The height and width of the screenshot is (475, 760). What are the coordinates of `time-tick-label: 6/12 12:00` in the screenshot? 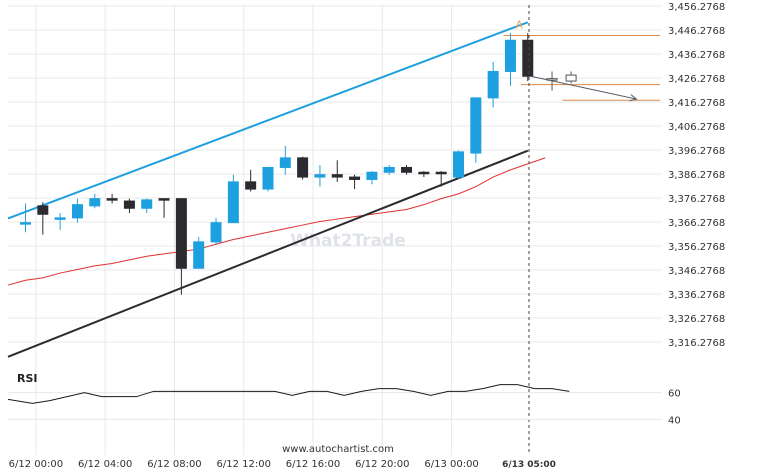 It's located at (244, 464).